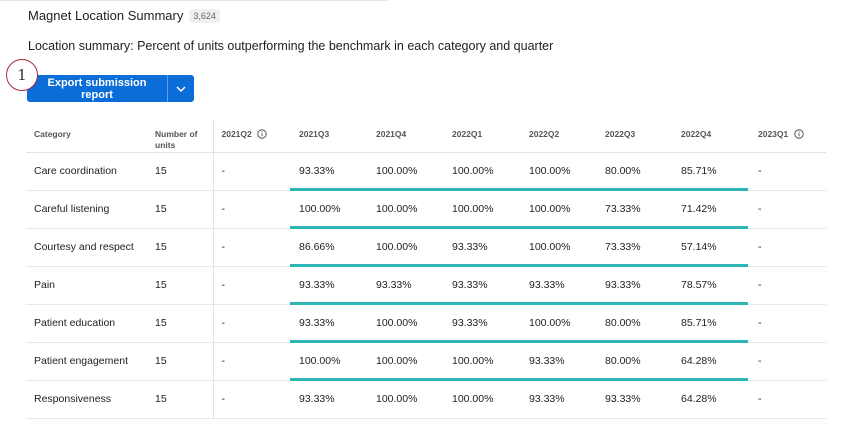  What do you see at coordinates (635, 136) in the screenshot?
I see `column-header-quarter: 2022Q3` at bounding box center [635, 136].